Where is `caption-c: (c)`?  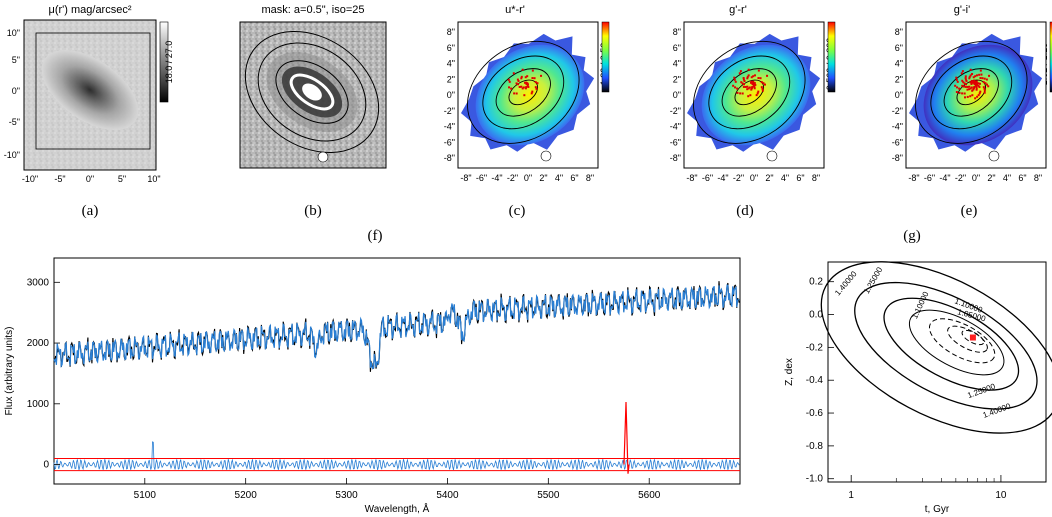
caption-c: (c) is located at coordinates (517, 211).